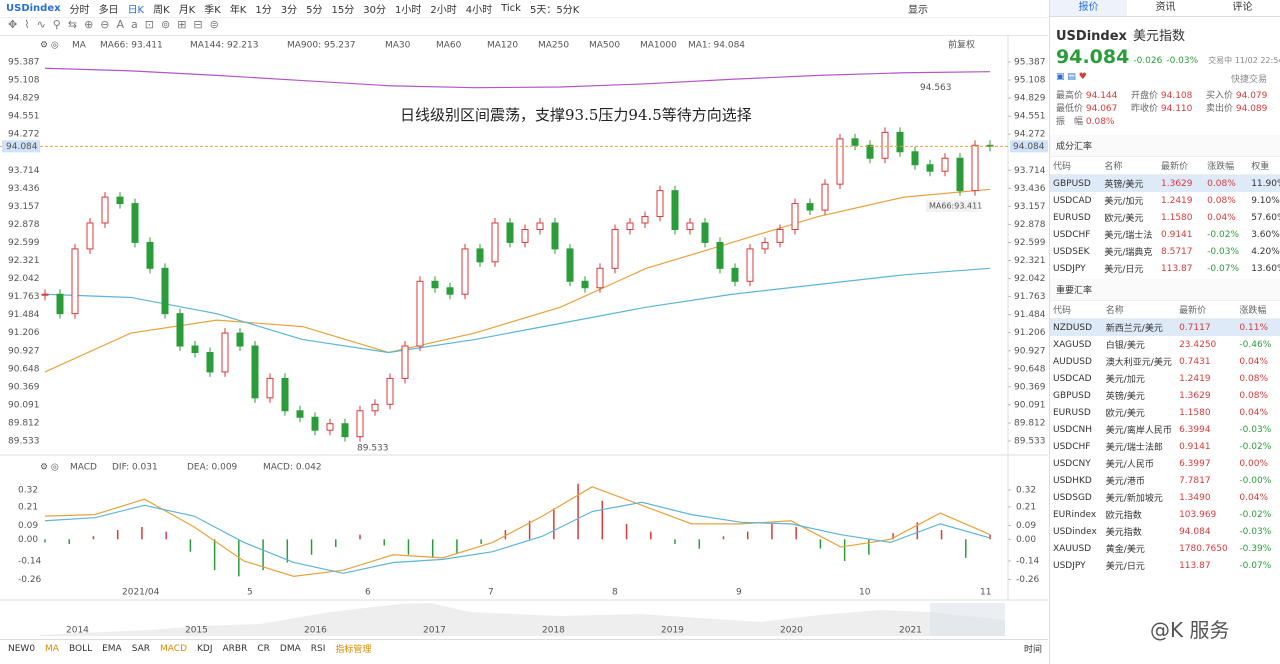 The height and width of the screenshot is (664, 1280). What do you see at coordinates (1165, 548) in the screenshot?
I see `quote-row: XAUUSD 黄金/美元 1780.7650 -0.39%` at bounding box center [1165, 548].